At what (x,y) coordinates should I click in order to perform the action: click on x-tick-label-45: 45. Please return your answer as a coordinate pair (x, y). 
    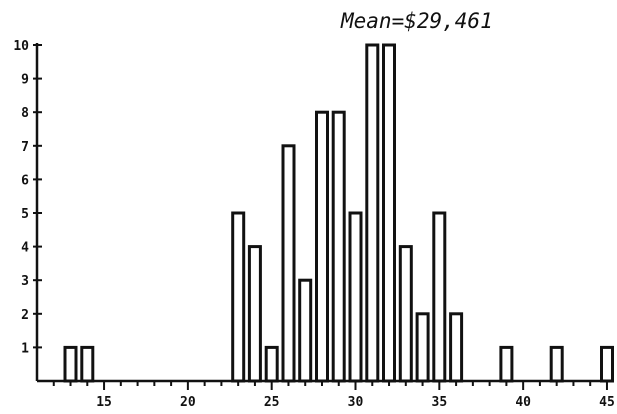
    Looking at the image, I should click on (607, 402).